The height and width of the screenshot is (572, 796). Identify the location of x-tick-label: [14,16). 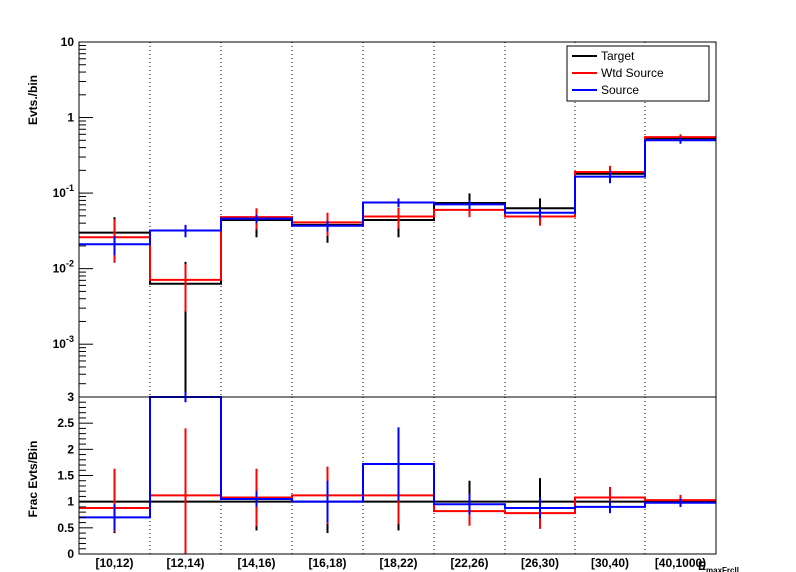
(256, 563).